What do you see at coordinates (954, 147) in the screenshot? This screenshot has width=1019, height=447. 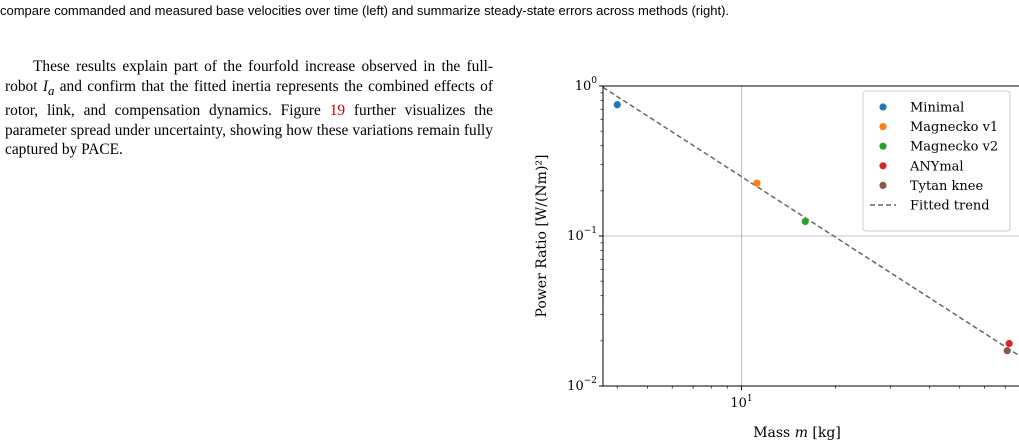 I see `legend-label: Magnecko v2` at bounding box center [954, 147].